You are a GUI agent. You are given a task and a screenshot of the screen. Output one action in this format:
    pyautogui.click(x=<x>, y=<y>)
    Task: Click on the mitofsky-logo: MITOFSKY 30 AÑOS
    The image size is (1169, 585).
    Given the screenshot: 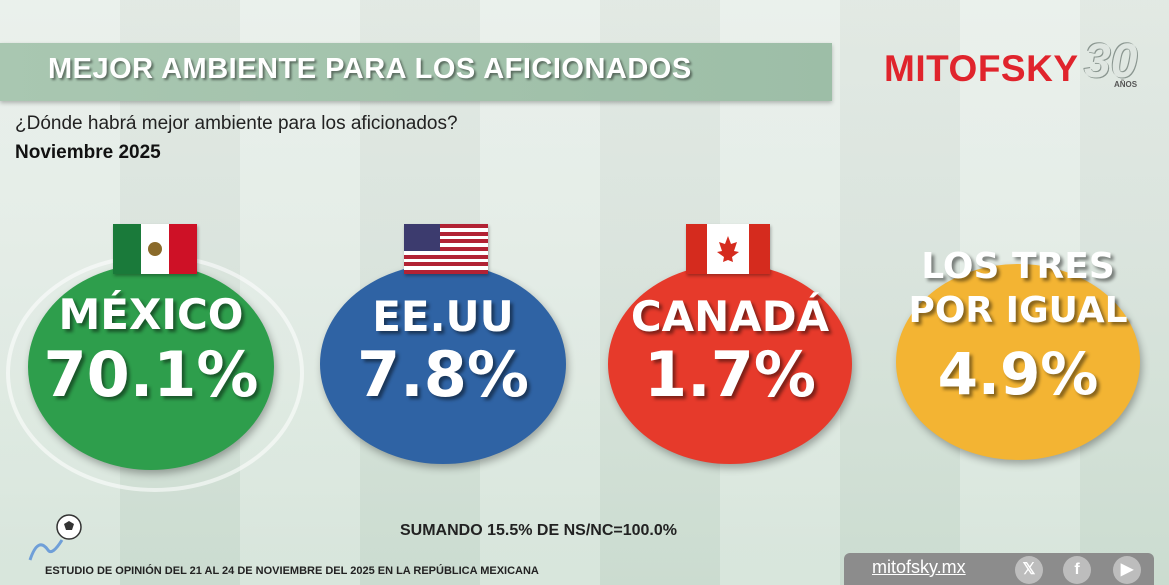 What is the action you would take?
    pyautogui.click(x=1019, y=67)
    